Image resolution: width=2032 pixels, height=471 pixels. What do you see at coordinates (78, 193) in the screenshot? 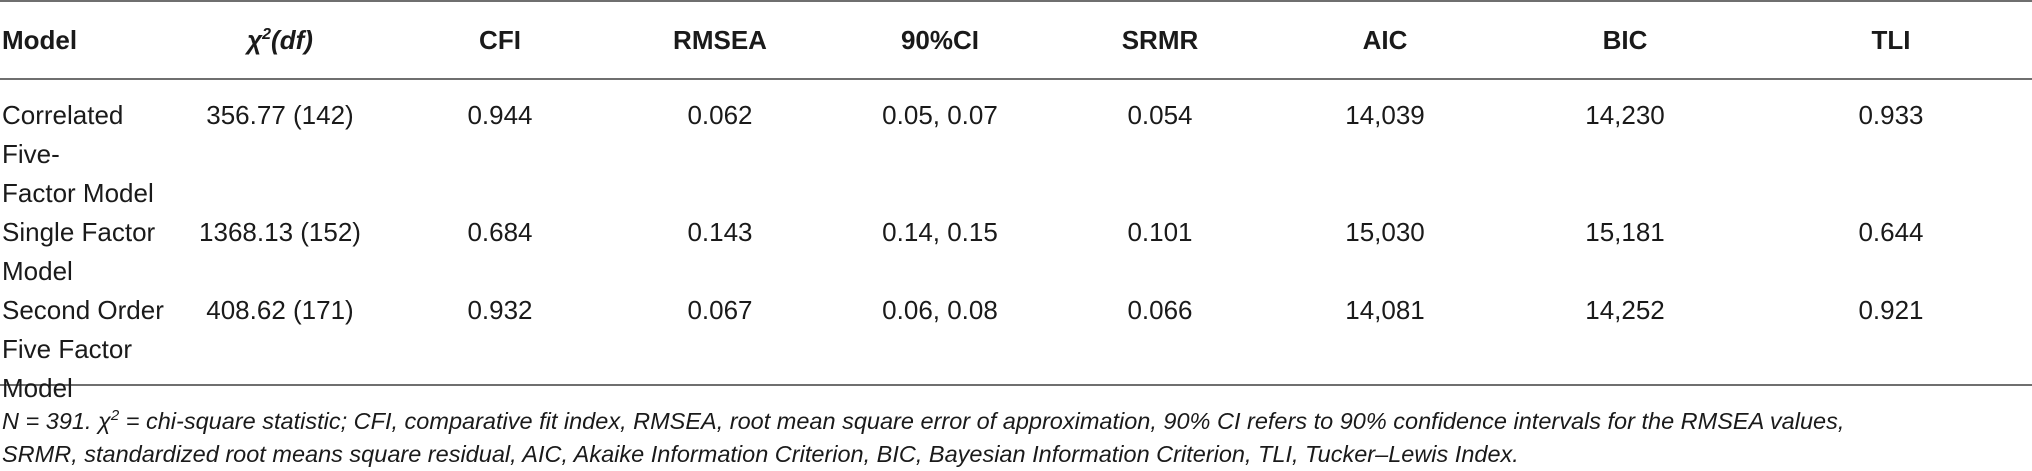
I see `model-line: Factor Model` at bounding box center [78, 193].